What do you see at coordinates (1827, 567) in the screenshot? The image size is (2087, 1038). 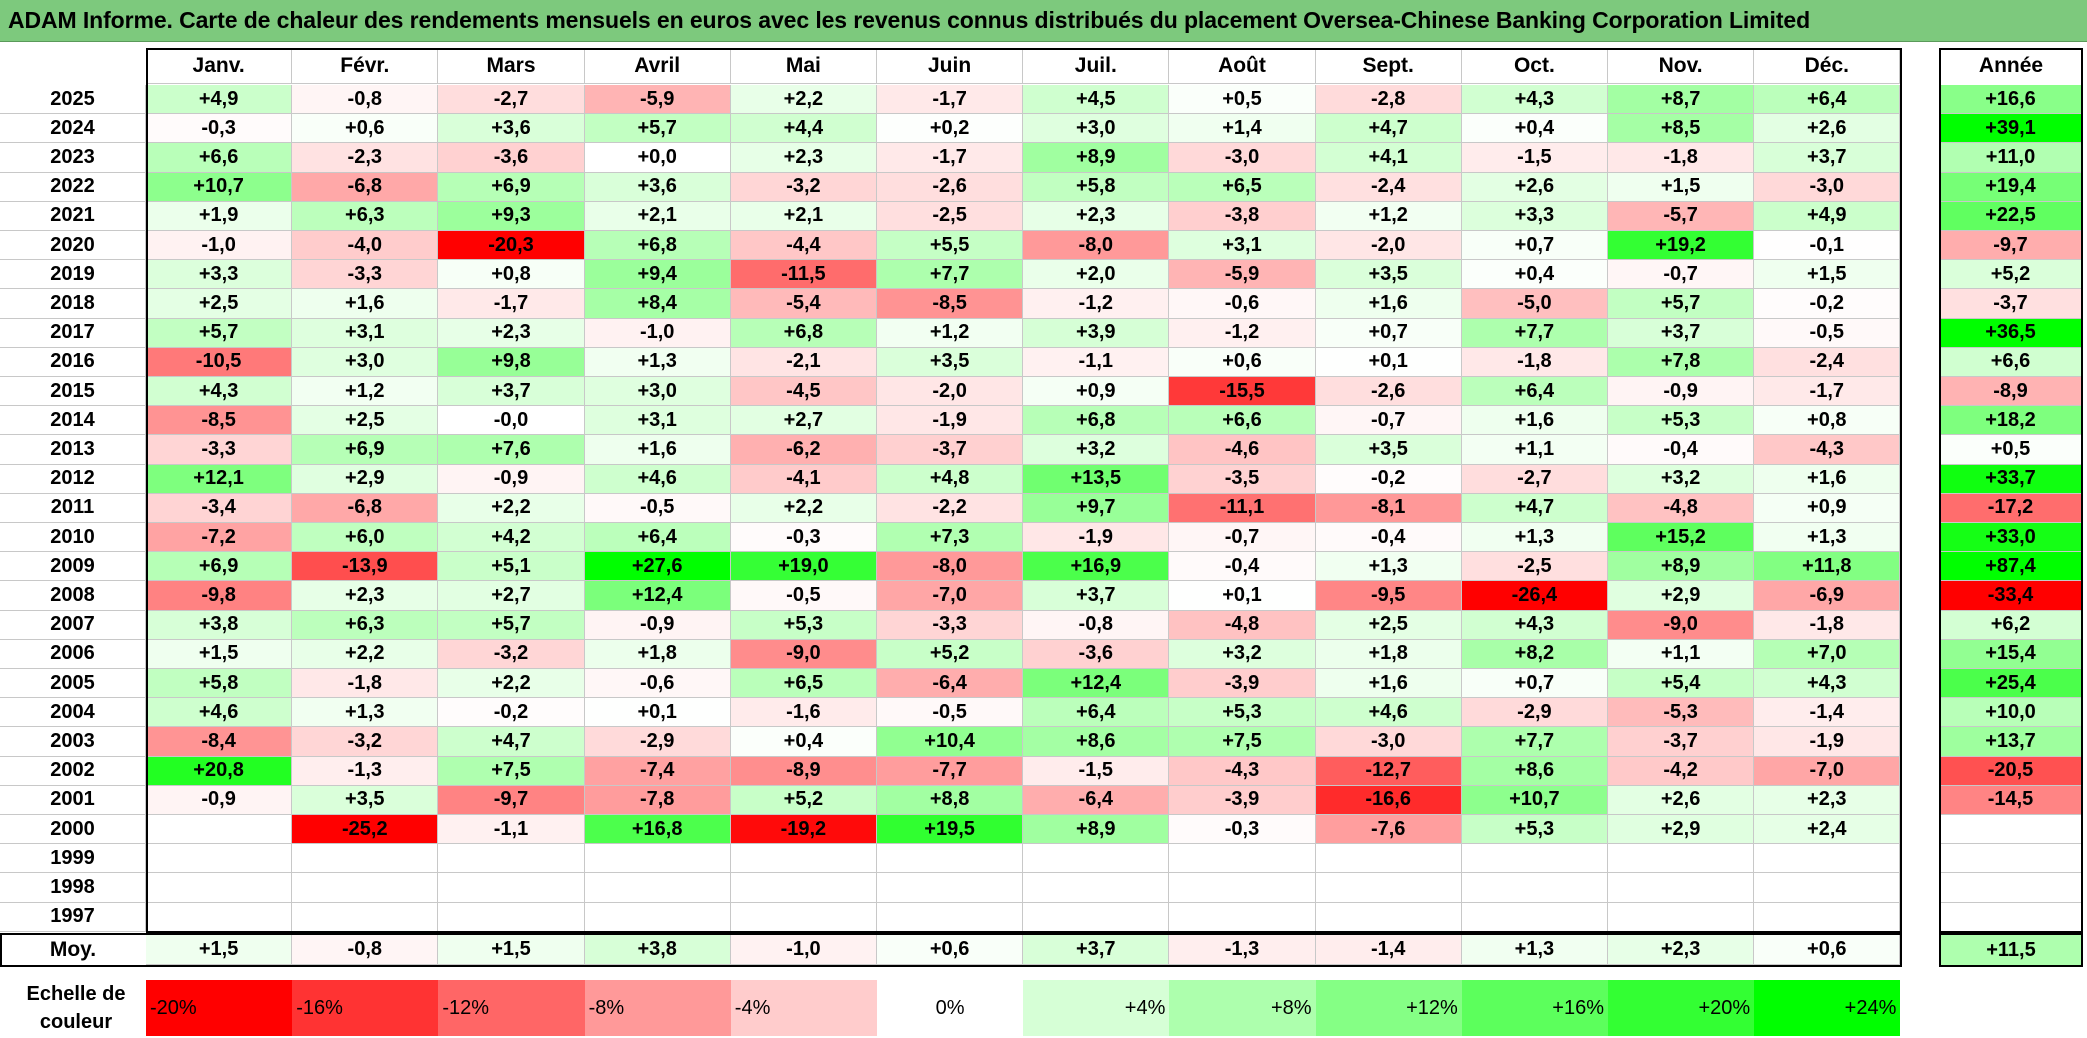 I see `heatmap-cell: +11,8` at bounding box center [1827, 567].